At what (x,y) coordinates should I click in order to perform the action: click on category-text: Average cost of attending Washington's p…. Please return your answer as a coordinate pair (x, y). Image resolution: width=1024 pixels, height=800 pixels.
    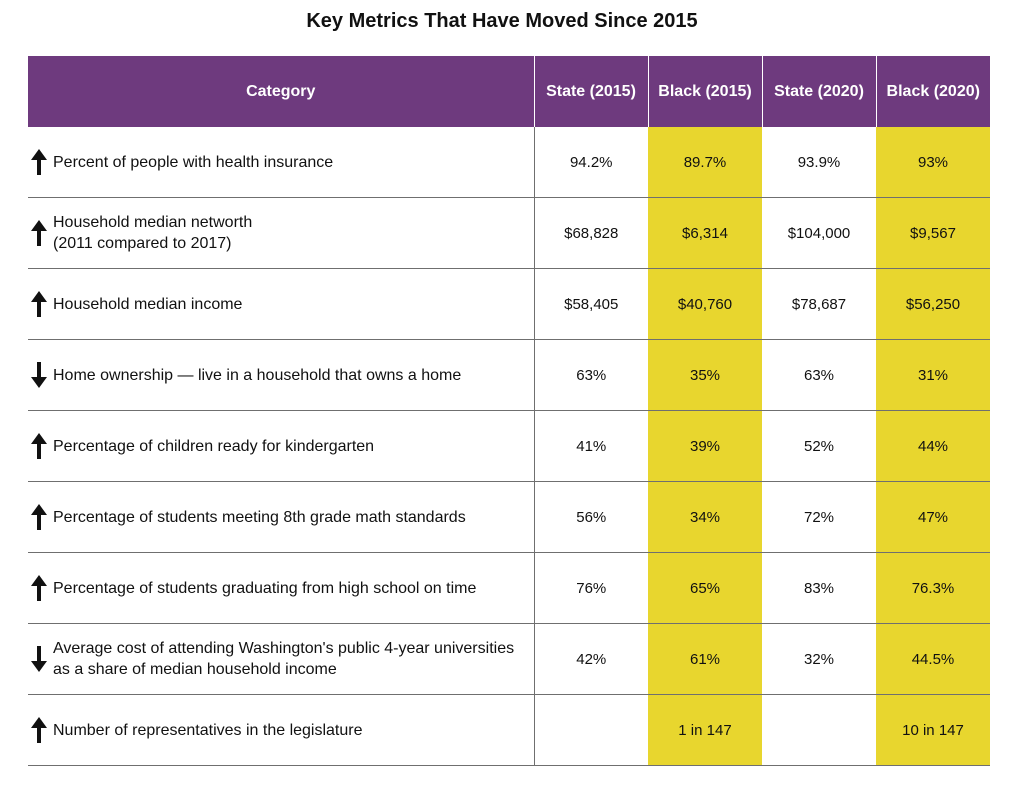
    Looking at the image, I should click on (292, 659).